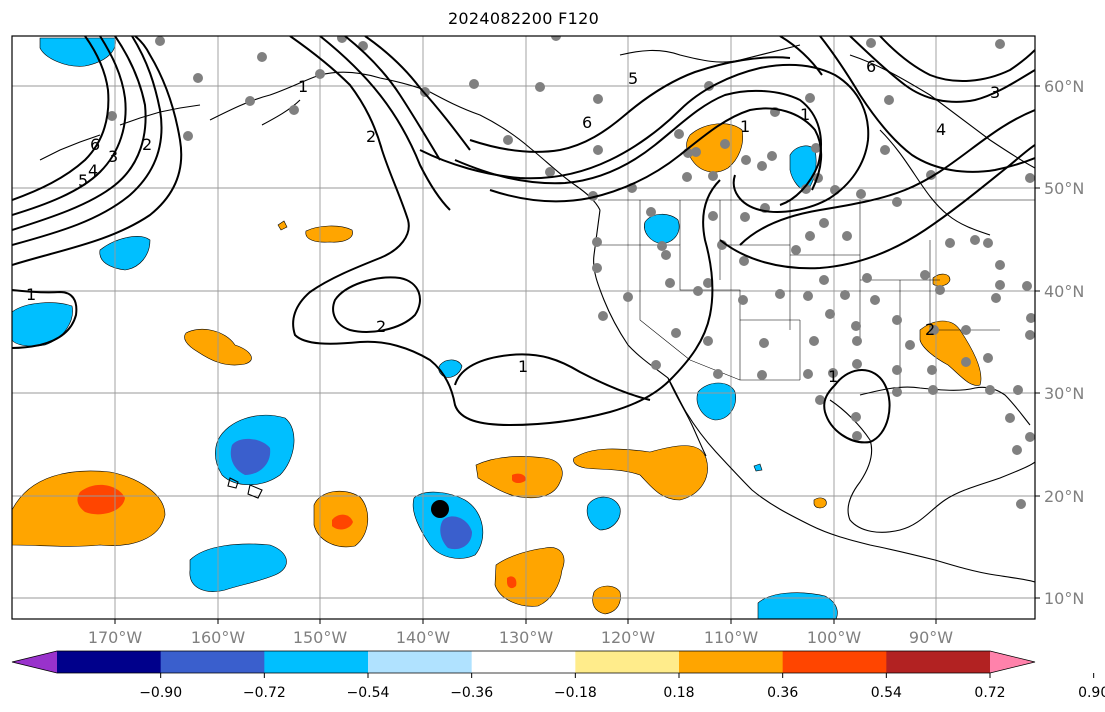  What do you see at coordinates (782, 693) in the screenshot?
I see `colorbar-tick-label: 0.36` at bounding box center [782, 693].